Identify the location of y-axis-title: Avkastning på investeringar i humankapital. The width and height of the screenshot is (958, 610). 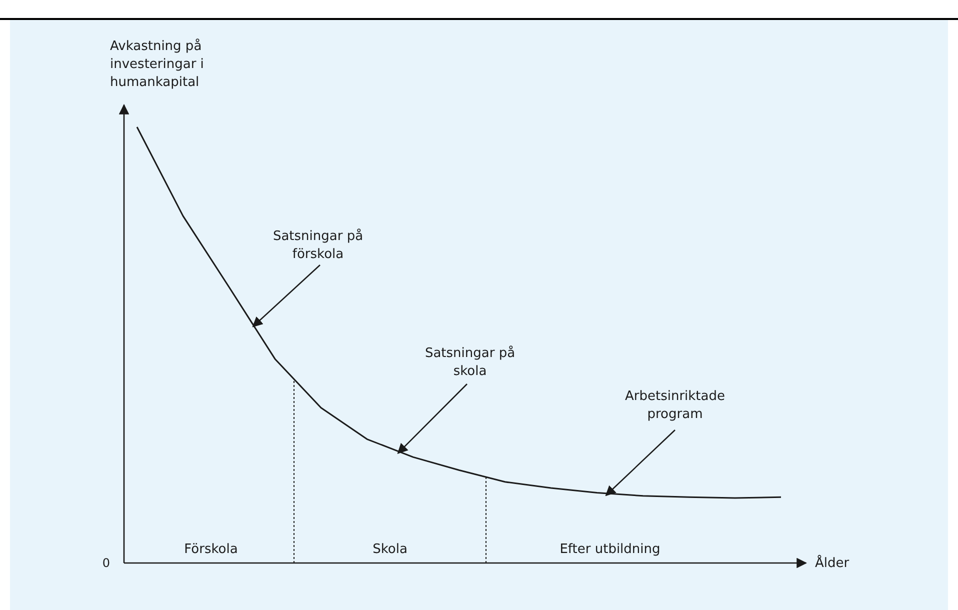
(157, 64).